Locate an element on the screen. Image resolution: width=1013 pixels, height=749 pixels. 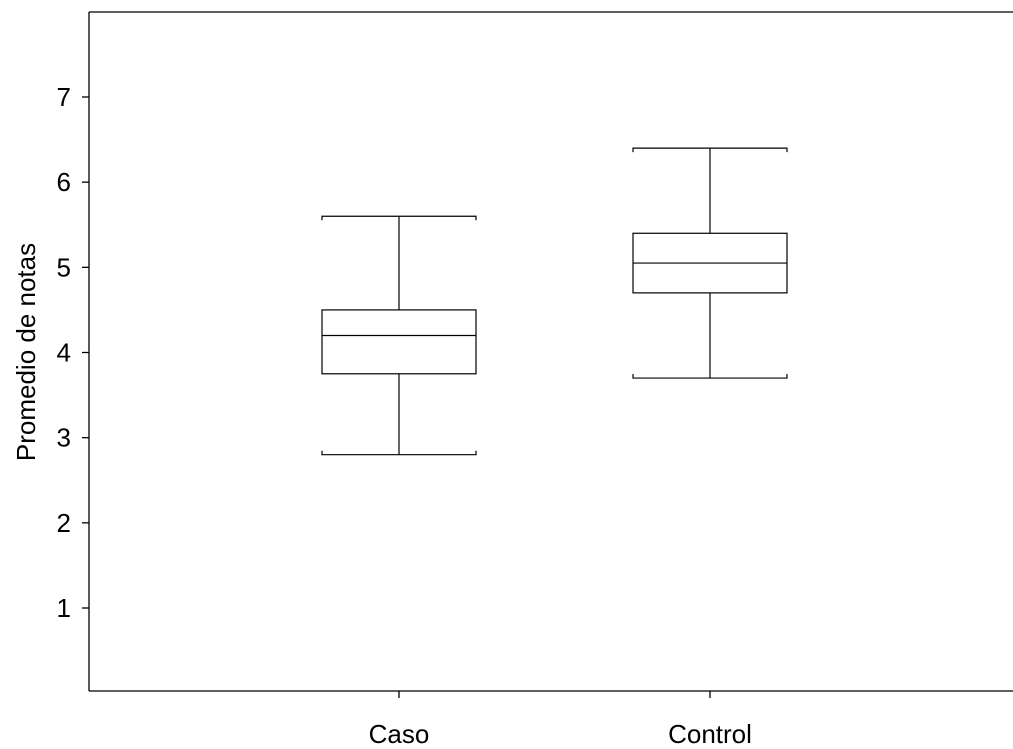
y-axis-title: Promedio de notas is located at coordinates (26, 352).